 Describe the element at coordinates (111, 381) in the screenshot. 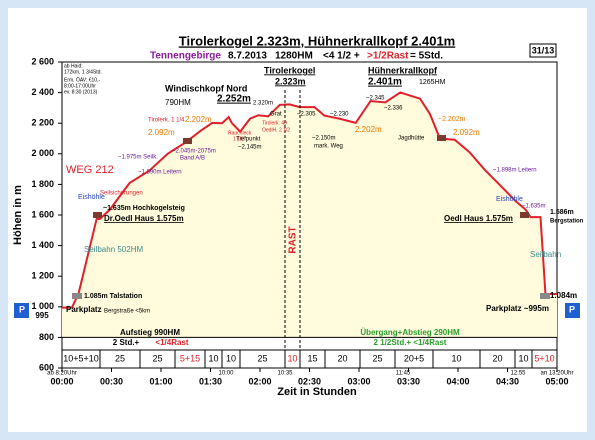

I see `x-tick-label: 00:30` at that location.